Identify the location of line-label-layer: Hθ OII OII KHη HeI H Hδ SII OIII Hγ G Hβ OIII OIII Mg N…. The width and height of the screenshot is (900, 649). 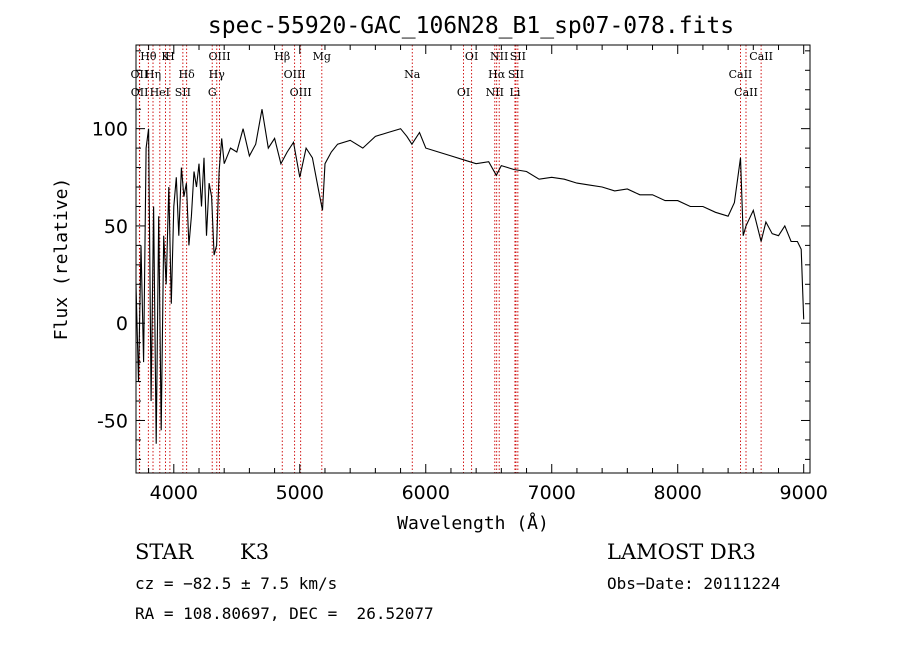
(452, 74).